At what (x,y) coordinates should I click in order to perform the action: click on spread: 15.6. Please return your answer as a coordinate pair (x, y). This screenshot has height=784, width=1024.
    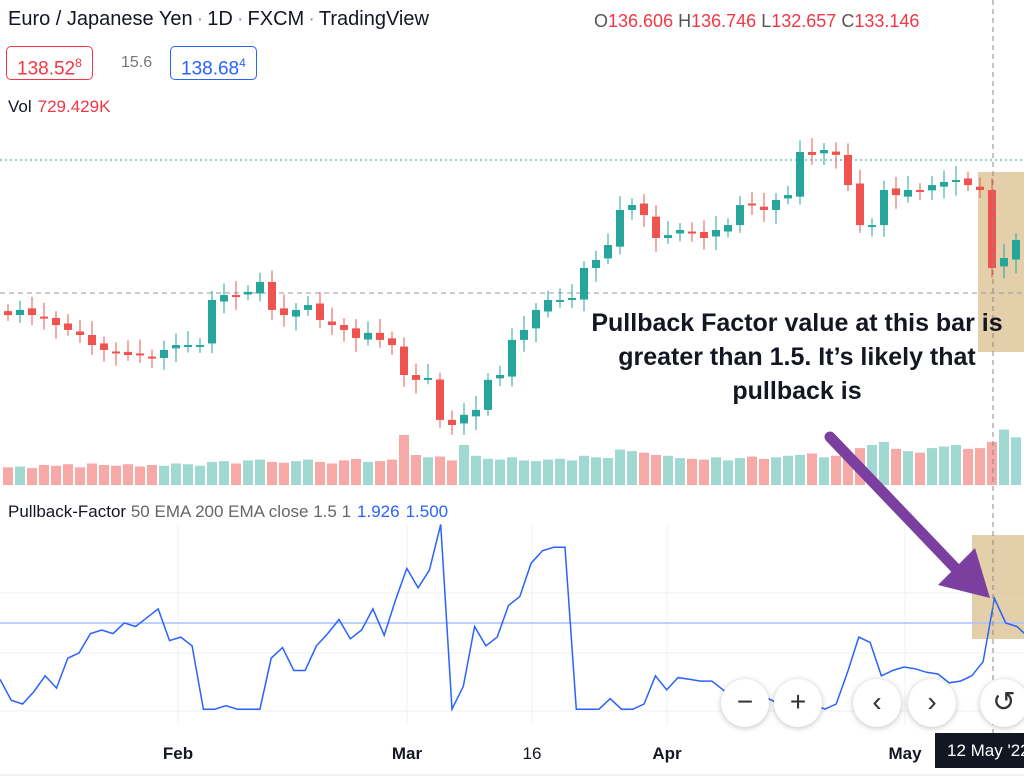
    Looking at the image, I should click on (137, 62).